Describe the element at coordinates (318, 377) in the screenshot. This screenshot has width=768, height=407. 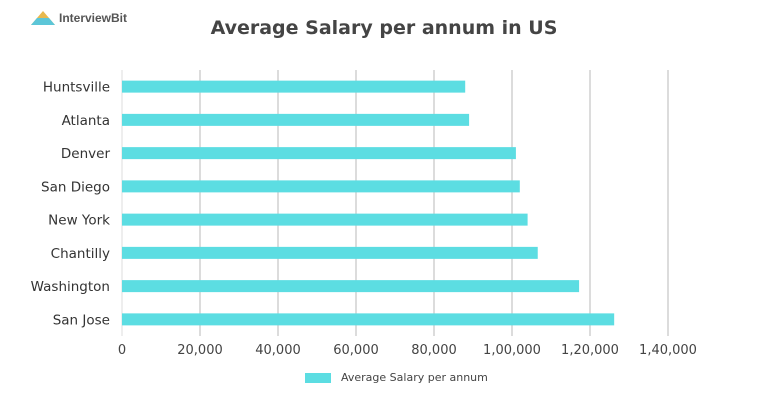
I see `legend-swatch` at that location.